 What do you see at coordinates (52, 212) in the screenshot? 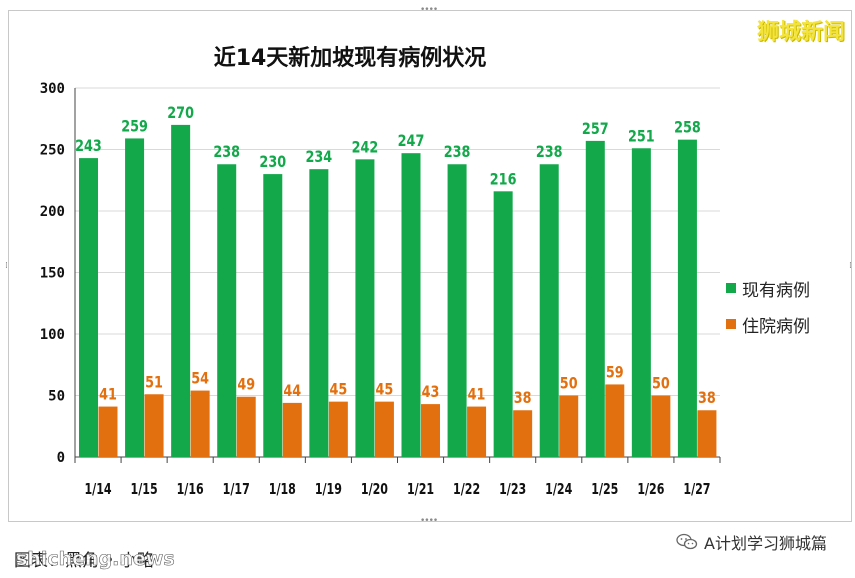
I see `y-tick-label: 200` at bounding box center [52, 212].